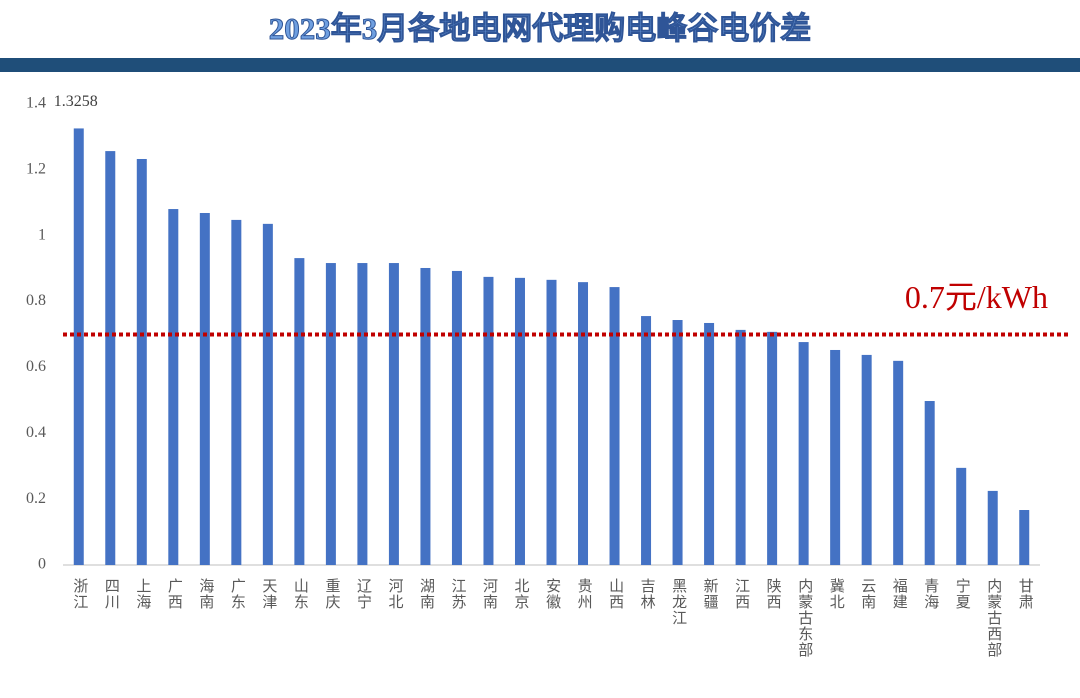  What do you see at coordinates (36, 103) in the screenshot?
I see `y-tick-label: 1.4` at bounding box center [36, 103].